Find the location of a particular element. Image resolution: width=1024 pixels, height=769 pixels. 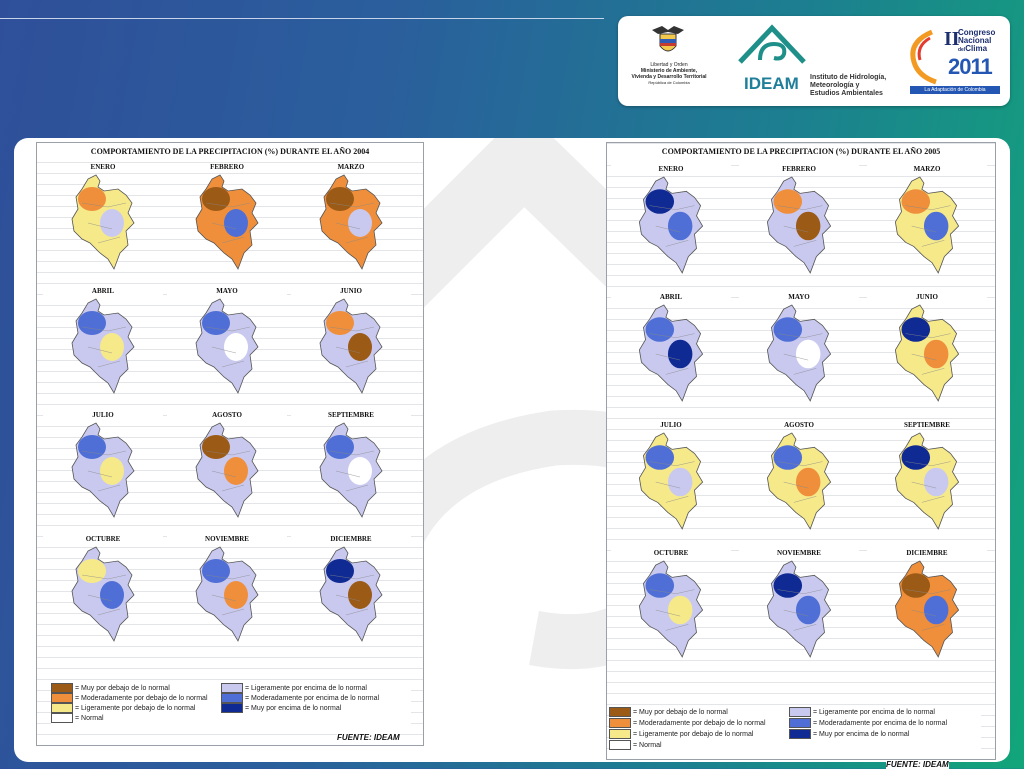

congress-roman: II is located at coordinates (952, 39).